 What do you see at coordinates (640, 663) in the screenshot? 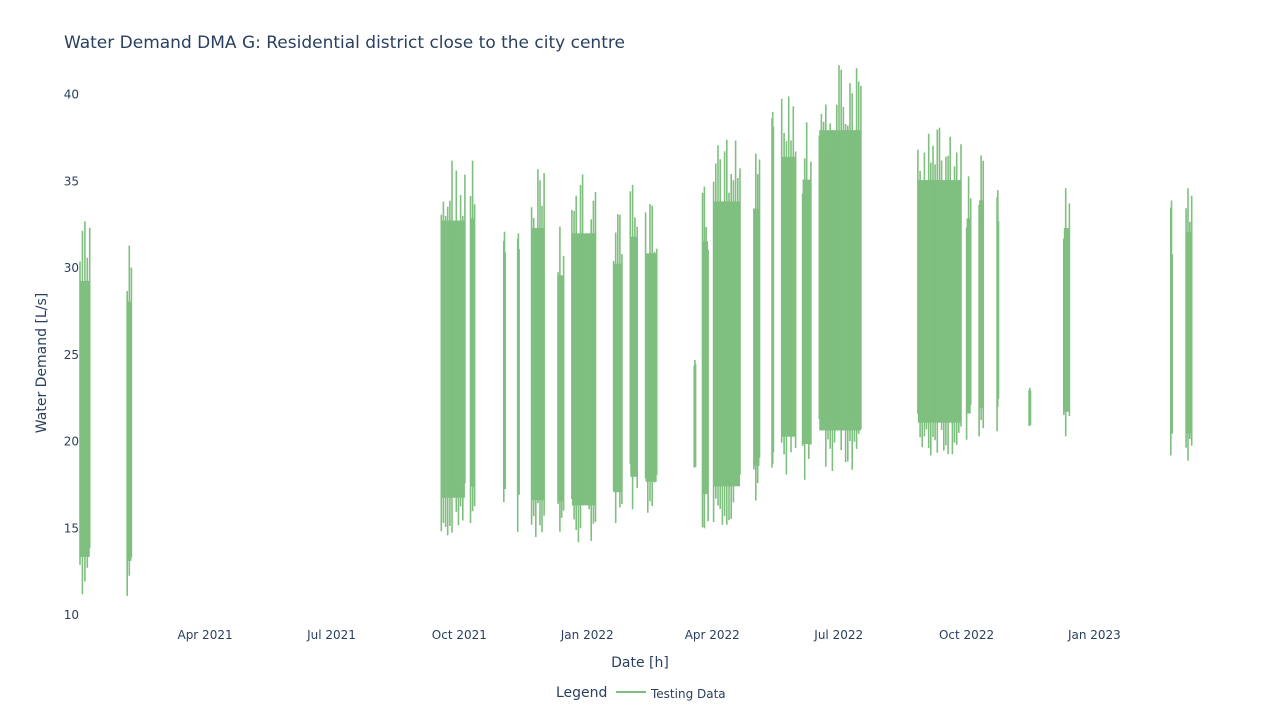
I see `x-axis-title: Date [h]` at bounding box center [640, 663].